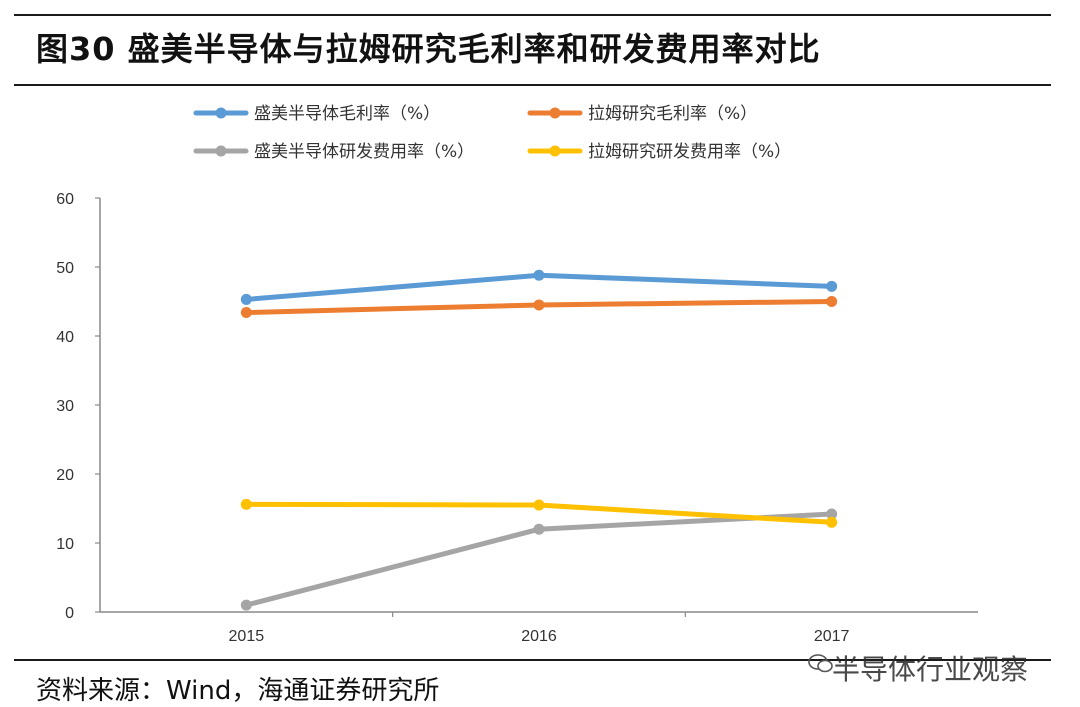  I want to click on legend-item: 盛美半导体毛利率（%）, so click(316, 114).